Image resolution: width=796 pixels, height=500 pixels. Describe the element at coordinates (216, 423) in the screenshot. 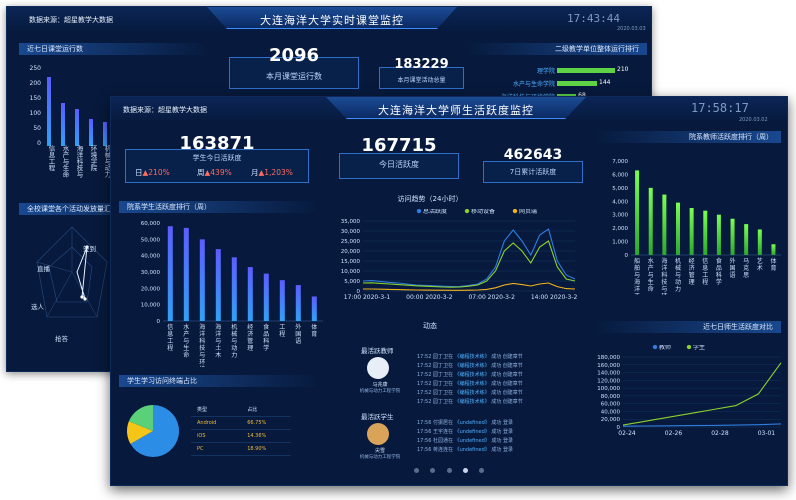

I see `table-cell: Android` at that location.